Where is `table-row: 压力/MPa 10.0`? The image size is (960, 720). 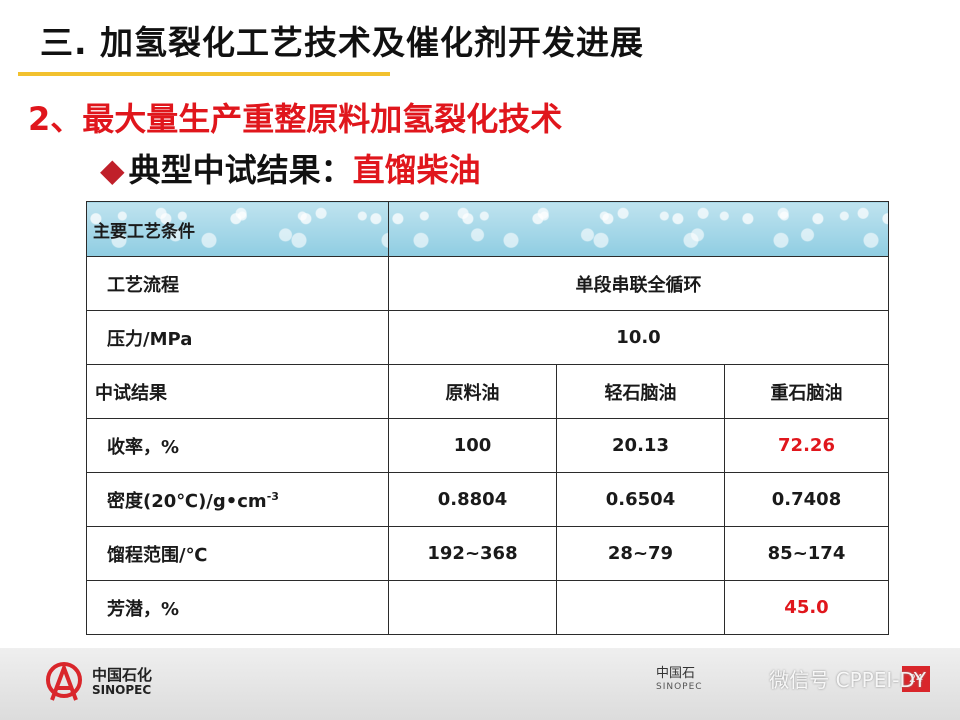 table-row: 压力/MPa 10.0 is located at coordinates (488, 337).